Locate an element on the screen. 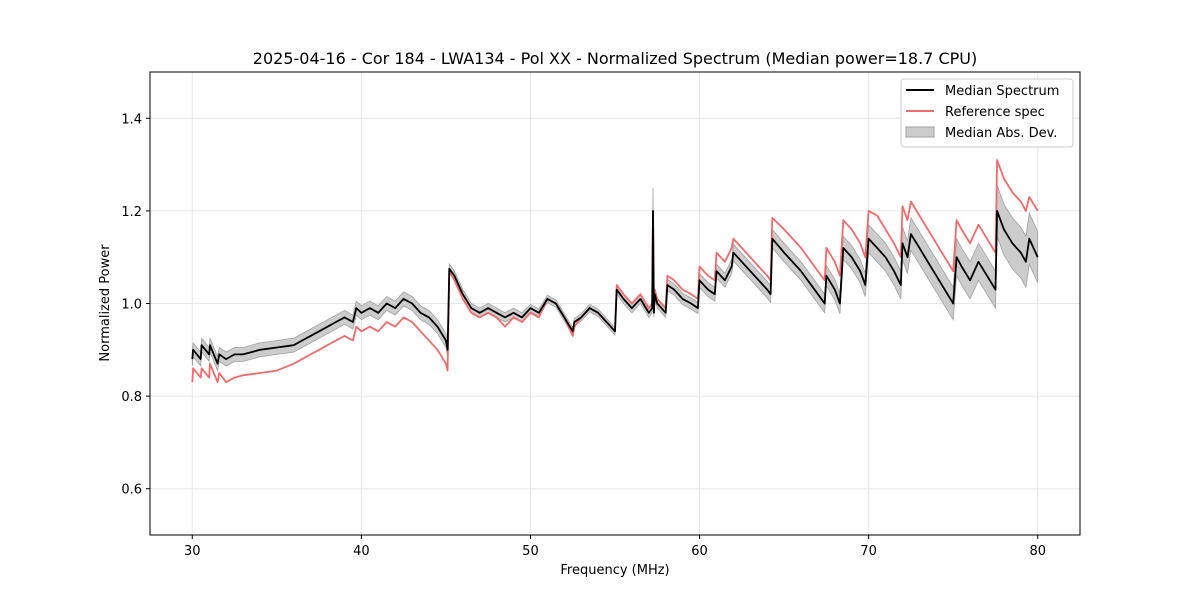 This screenshot has height=600, width=1200. y-tick-label: 0.8 is located at coordinates (131, 397).